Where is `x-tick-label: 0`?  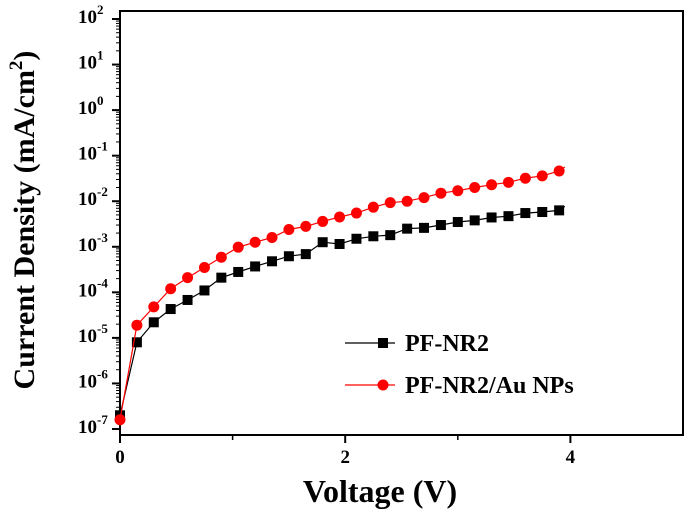
x-tick-label: 0 is located at coordinates (120, 457).